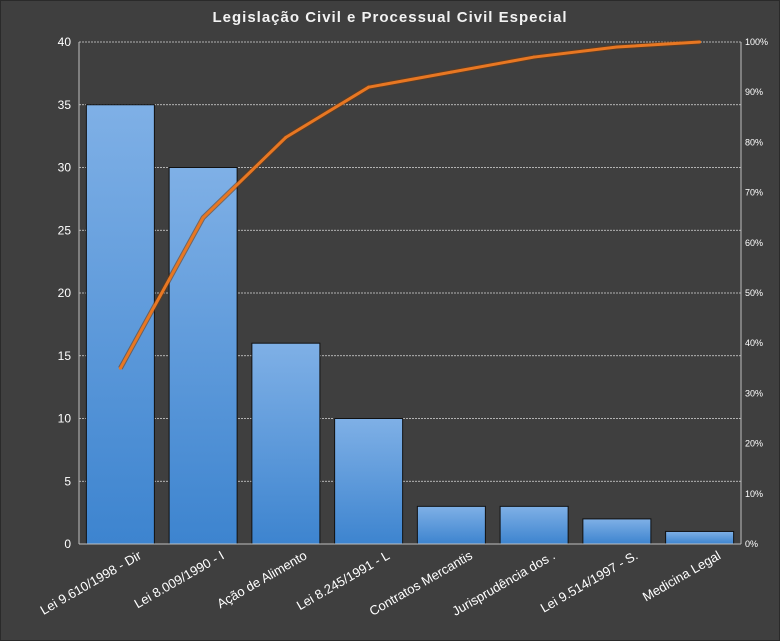  What do you see at coordinates (65, 168) in the screenshot?
I see `y-tick-label: 30` at bounding box center [65, 168].